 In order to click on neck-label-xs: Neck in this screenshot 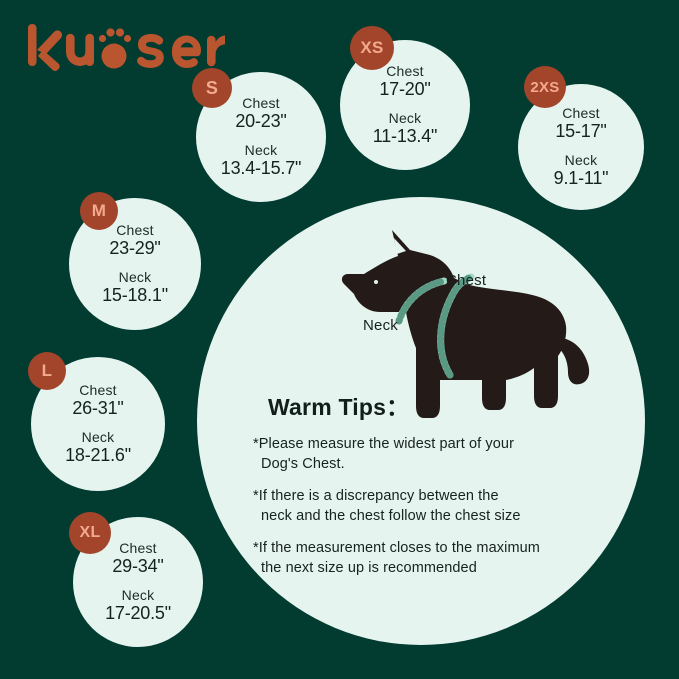, I will do `click(405, 117)`.